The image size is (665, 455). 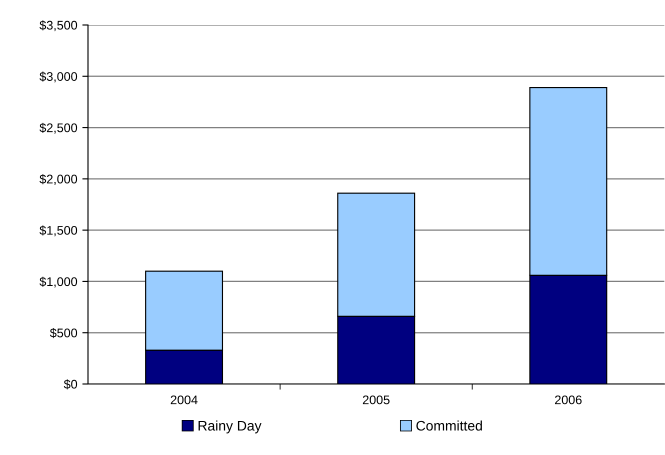 What do you see at coordinates (449, 425) in the screenshot?
I see `legend-label: Committed` at bounding box center [449, 425].